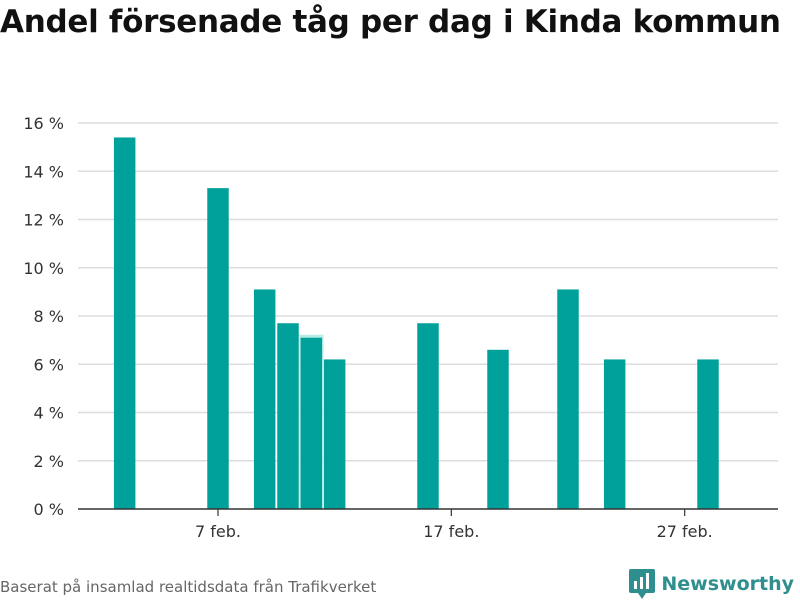 This screenshot has width=800, height=600. I want to click on y-tick-label: 10 %, so click(43, 268).